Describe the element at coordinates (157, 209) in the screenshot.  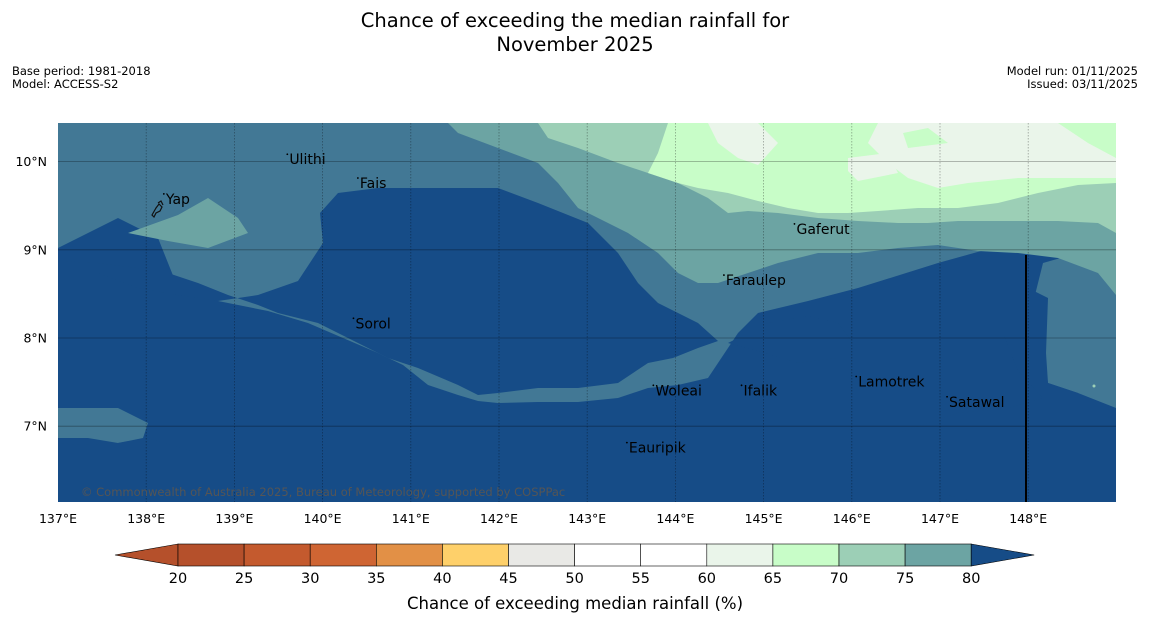
I see `yap-island-outline` at that location.